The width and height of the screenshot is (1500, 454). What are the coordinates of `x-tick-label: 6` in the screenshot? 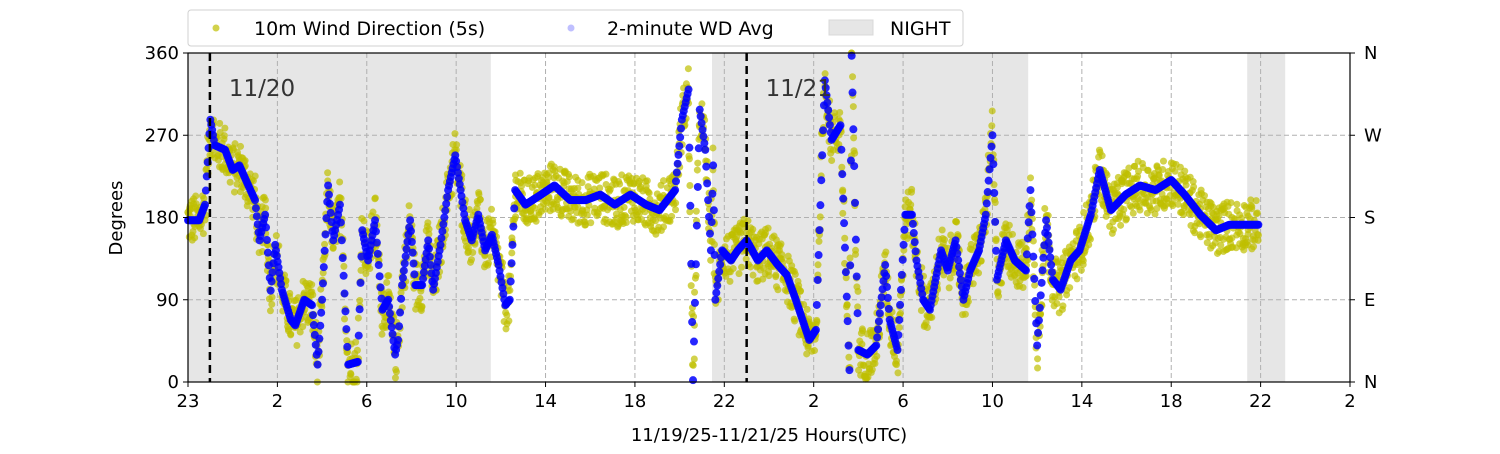 It's located at (902, 401).